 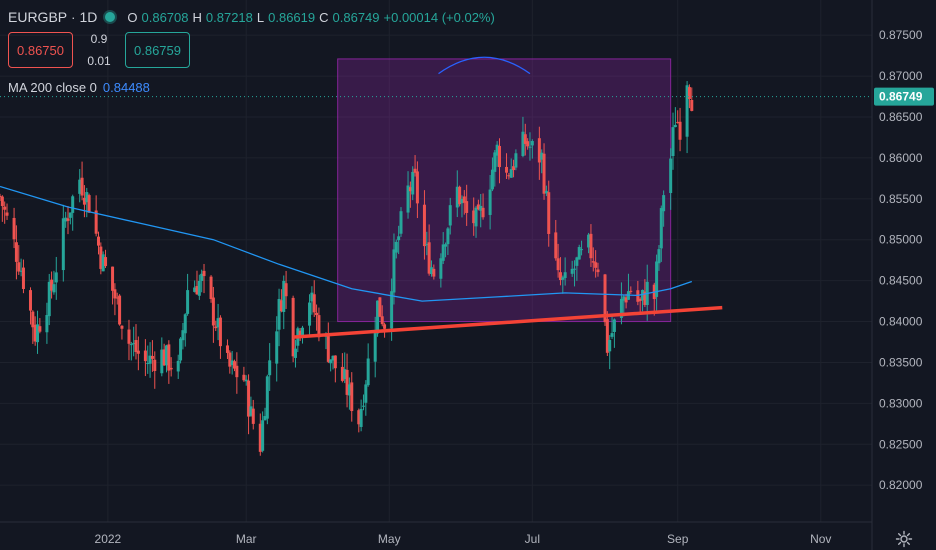 I want to click on sell-button: 0.86750, so click(x=40, y=50).